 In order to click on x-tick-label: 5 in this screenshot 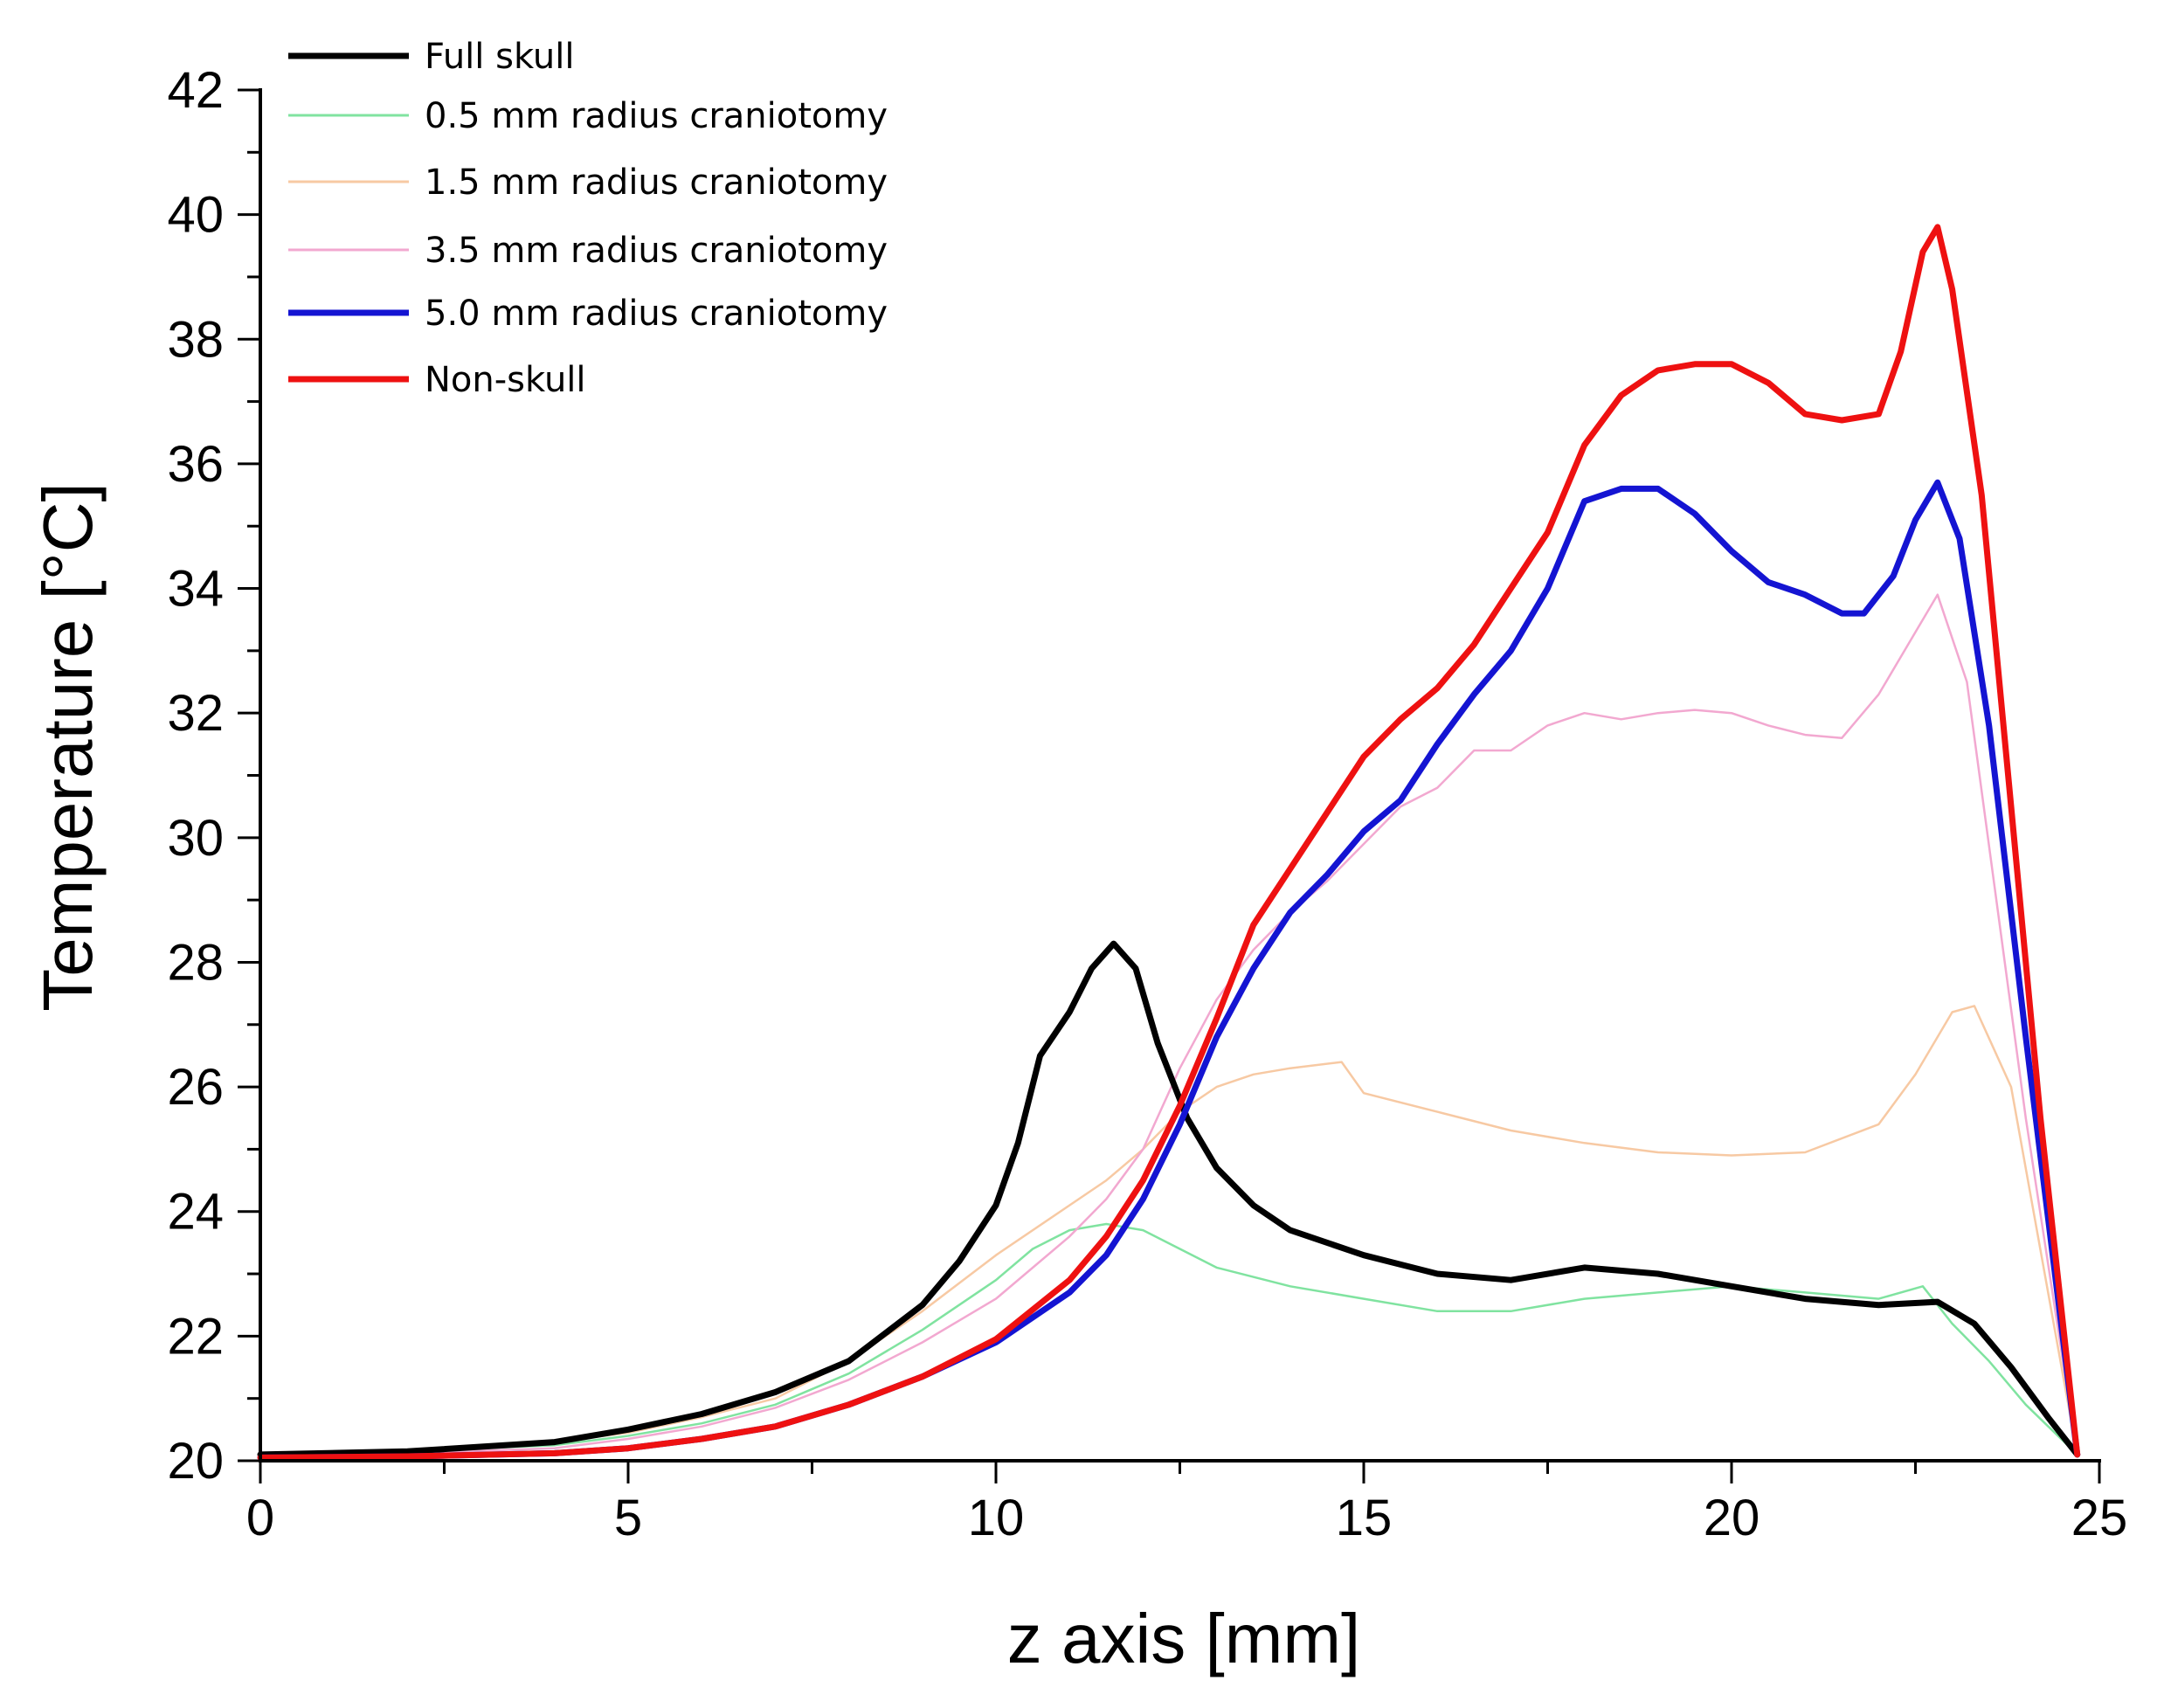, I will do `click(628, 1518)`.